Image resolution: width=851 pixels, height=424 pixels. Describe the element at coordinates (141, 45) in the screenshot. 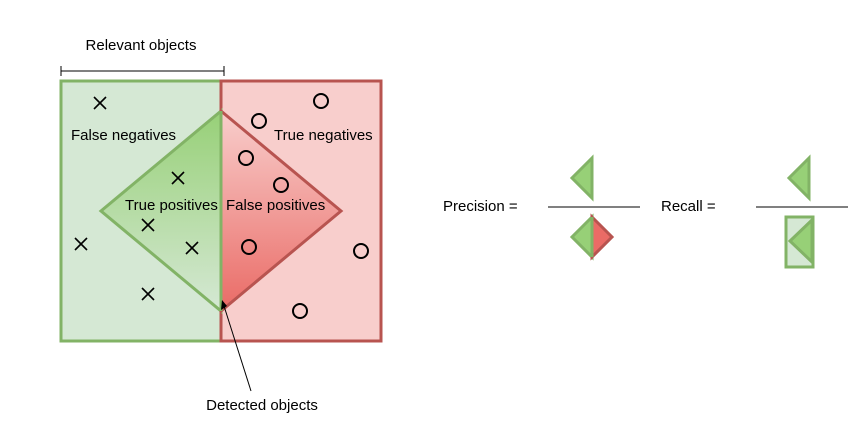

I see `relevant-objects-label: Relevant objects` at that location.